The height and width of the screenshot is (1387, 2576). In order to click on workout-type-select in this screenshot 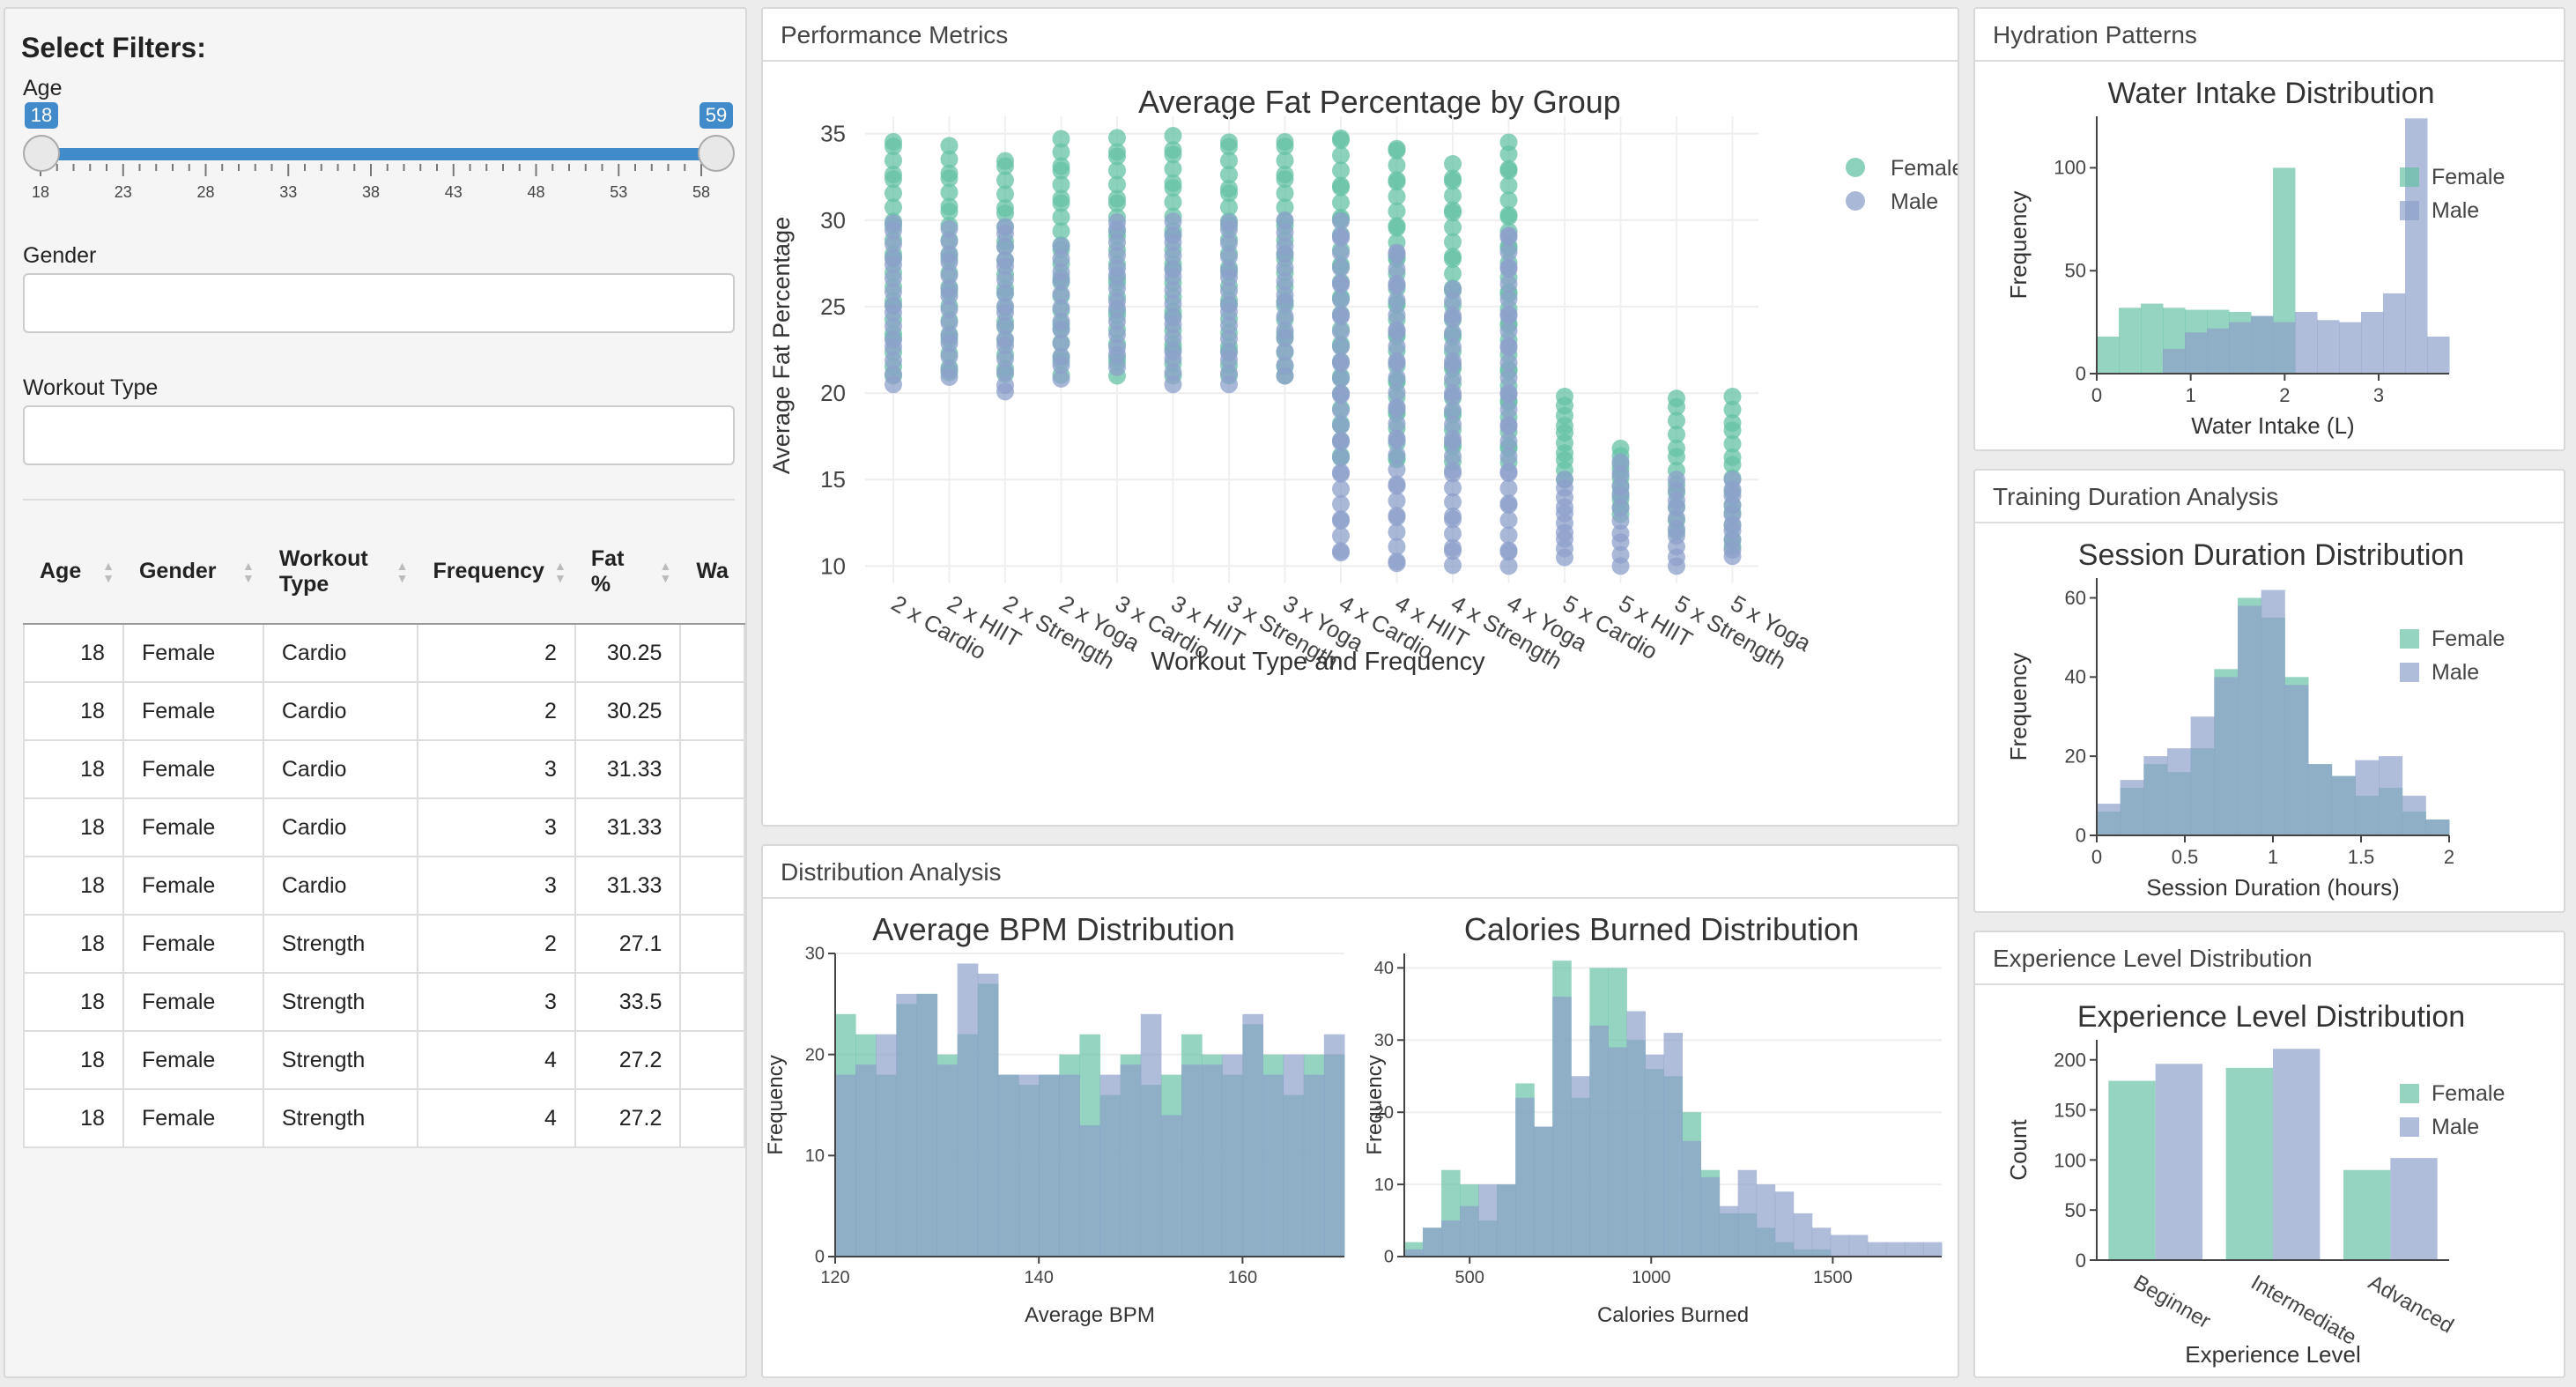, I will do `click(379, 435)`.